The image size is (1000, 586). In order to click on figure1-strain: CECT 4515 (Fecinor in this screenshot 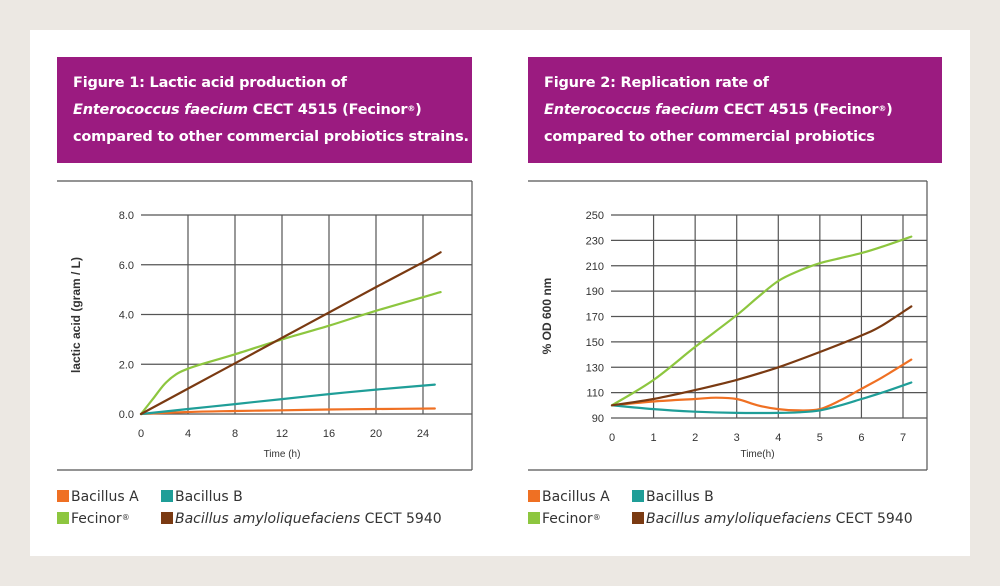, I will do `click(327, 110)`.